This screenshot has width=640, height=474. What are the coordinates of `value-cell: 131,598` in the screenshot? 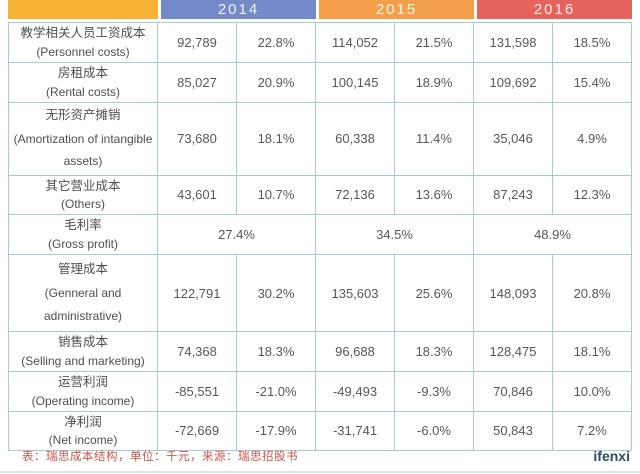 It's located at (513, 42).